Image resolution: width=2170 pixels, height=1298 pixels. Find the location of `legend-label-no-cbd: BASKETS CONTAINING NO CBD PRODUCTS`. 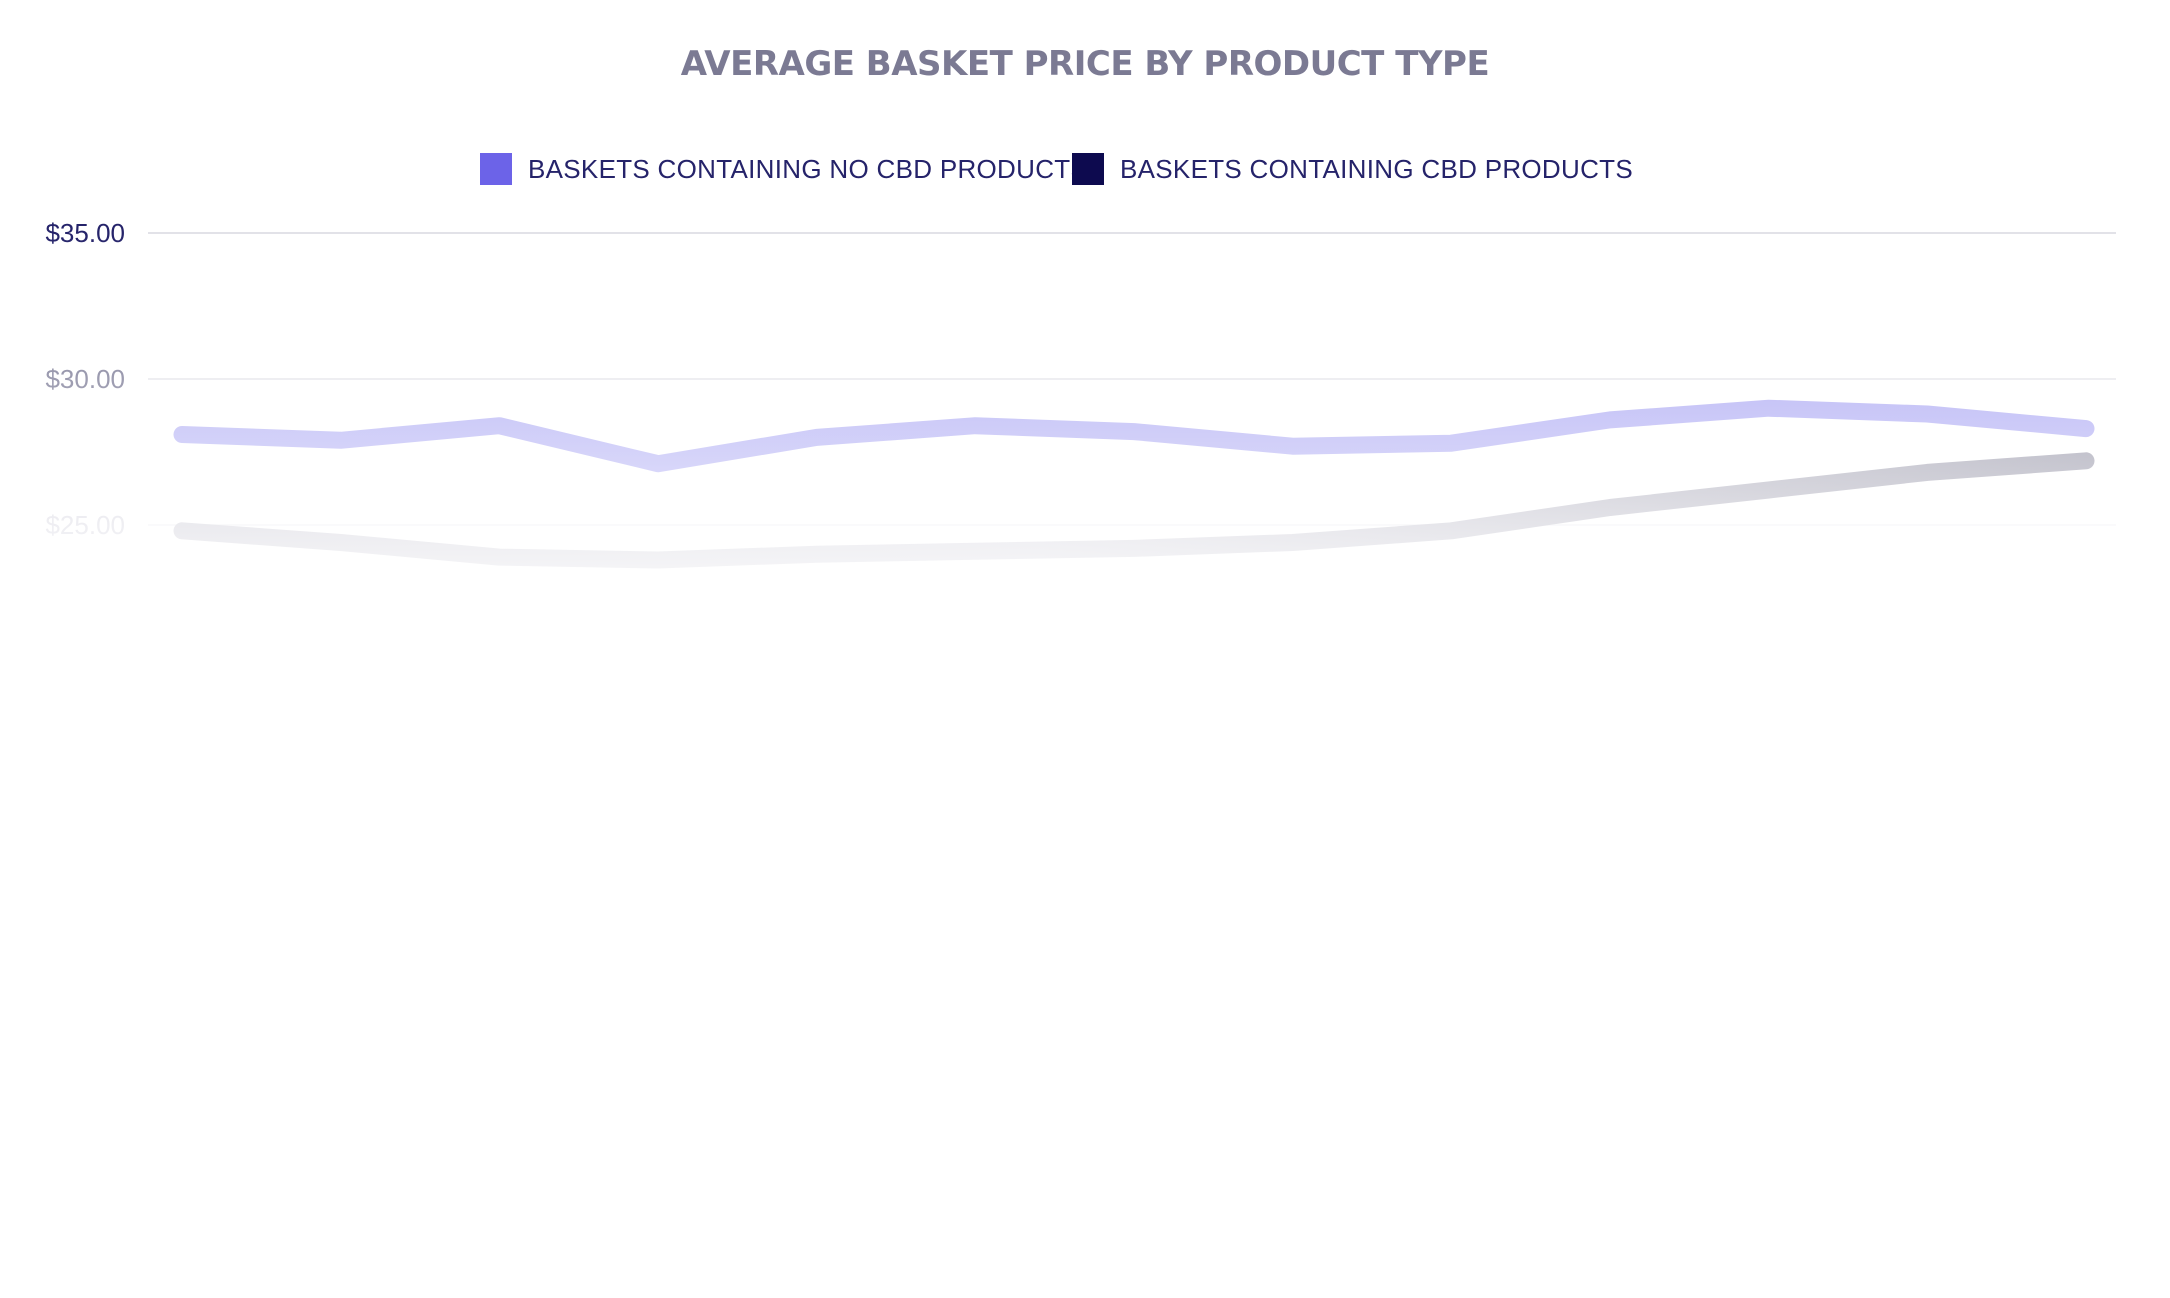

legend-label-no-cbd: BASKETS CONTAINING NO CBD PRODUCTS is located at coordinates (808, 168).